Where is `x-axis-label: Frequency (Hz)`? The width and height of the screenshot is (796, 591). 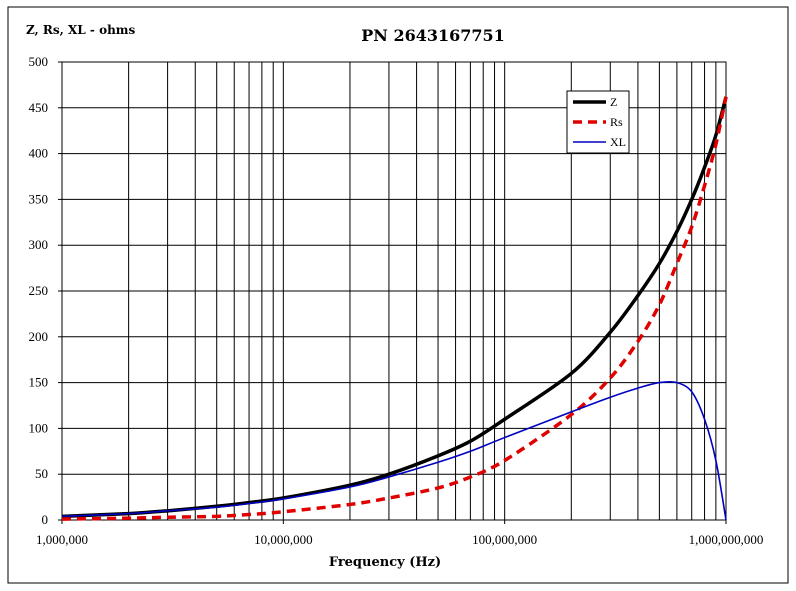
x-axis-label: Frequency (Hz) is located at coordinates (385, 562).